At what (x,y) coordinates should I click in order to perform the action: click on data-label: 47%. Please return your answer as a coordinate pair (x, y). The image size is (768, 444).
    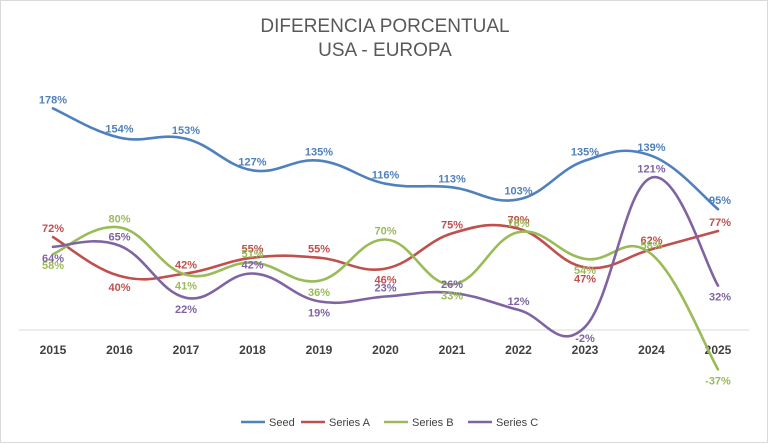
    Looking at the image, I should click on (585, 279).